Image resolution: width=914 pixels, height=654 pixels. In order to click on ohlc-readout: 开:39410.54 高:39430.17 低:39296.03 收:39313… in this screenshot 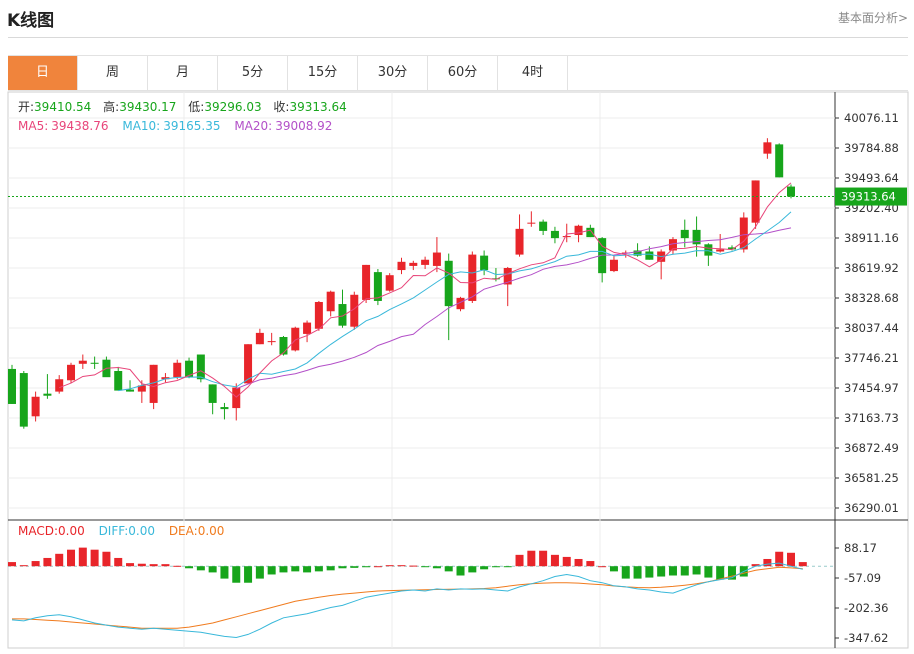, I will do `click(182, 106)`.